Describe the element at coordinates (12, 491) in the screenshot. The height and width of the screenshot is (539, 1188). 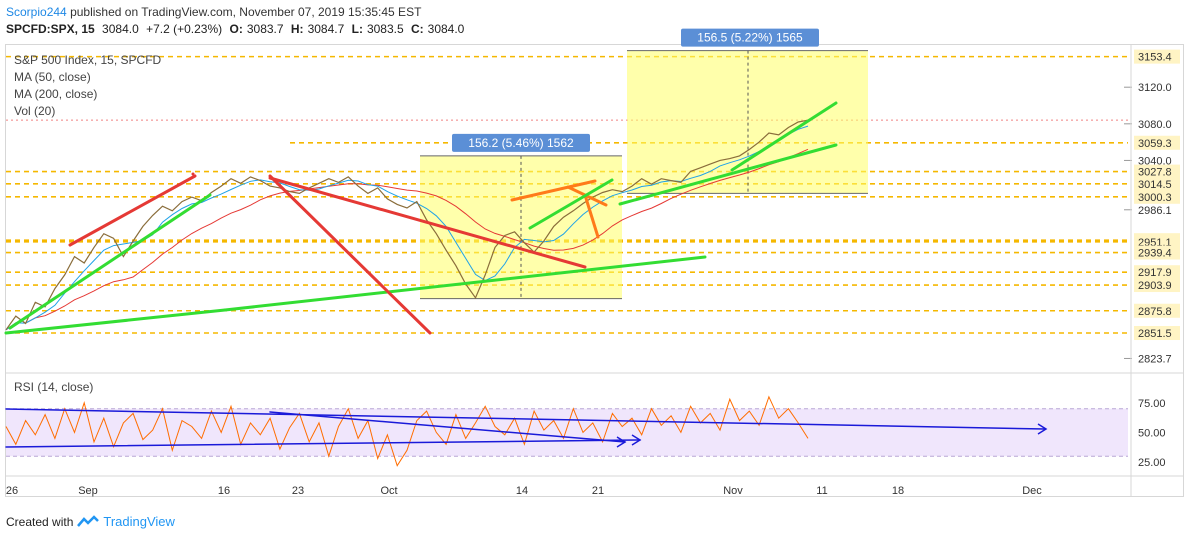
I see `time-tick-label: 26` at that location.